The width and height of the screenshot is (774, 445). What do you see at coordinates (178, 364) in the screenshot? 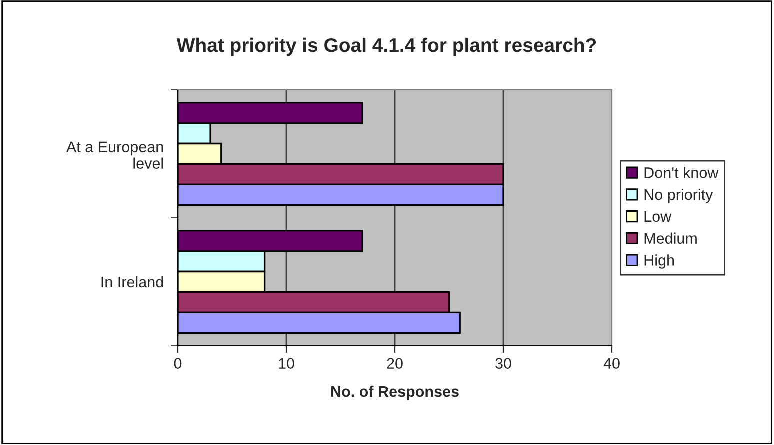
I see `x-tick-label: 0` at bounding box center [178, 364].